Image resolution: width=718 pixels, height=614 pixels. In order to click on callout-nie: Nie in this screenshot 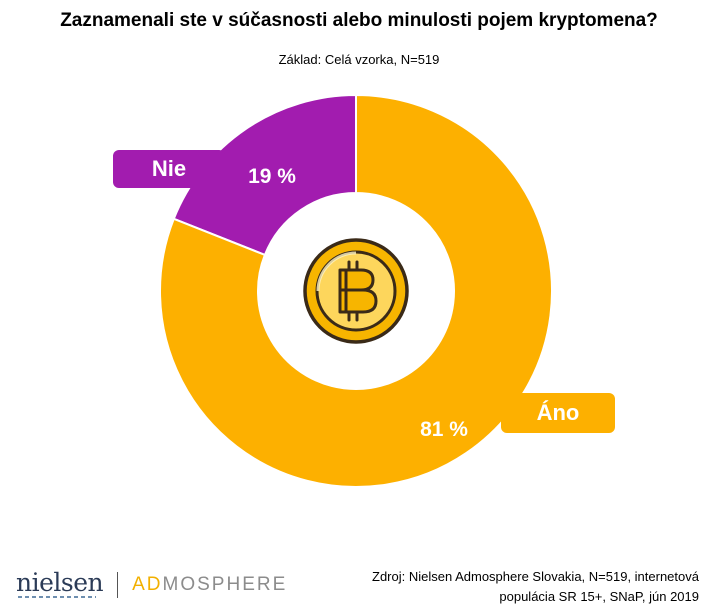, I will do `click(169, 169)`.